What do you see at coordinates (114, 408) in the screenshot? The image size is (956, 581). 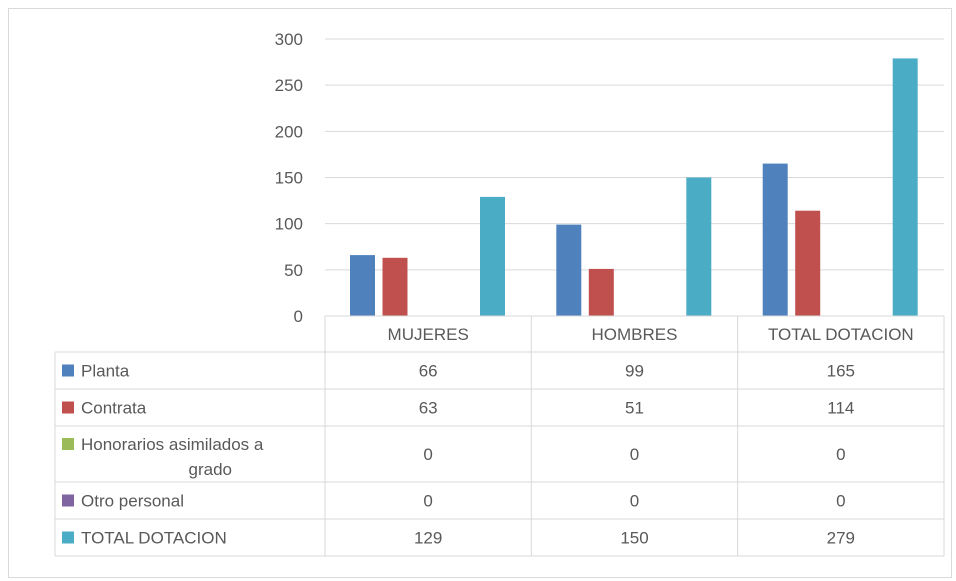 I see `series-label: Contrata` at bounding box center [114, 408].